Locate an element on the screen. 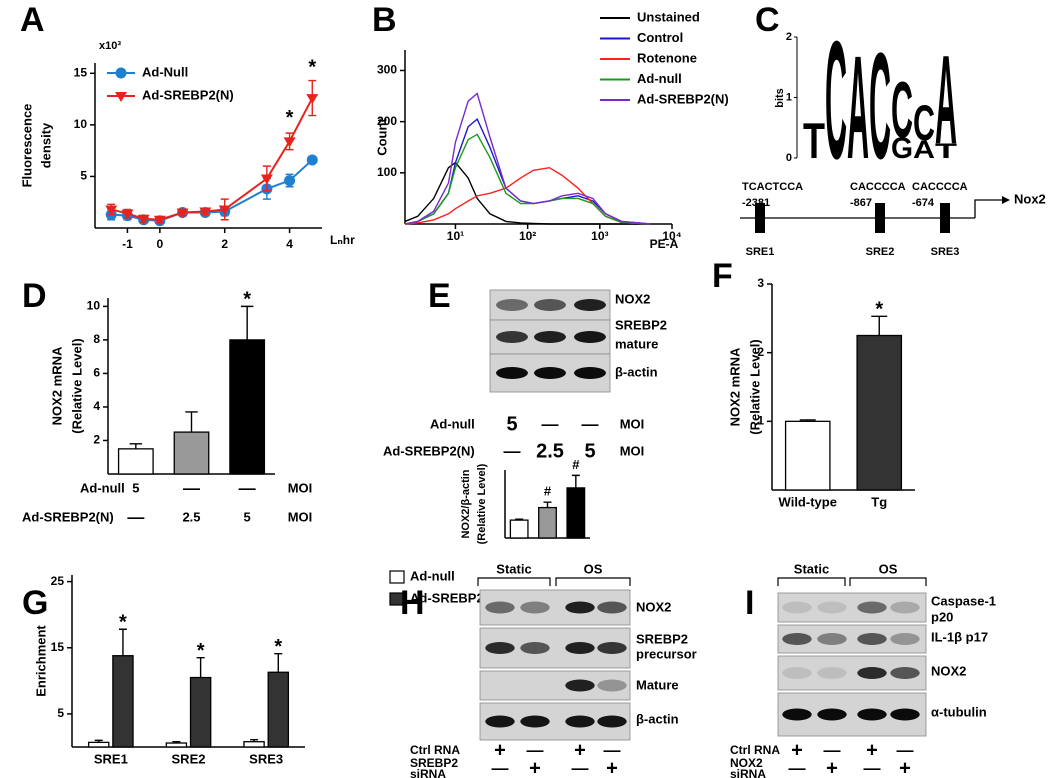  site-sequence: CACCCCA is located at coordinates (940, 187).